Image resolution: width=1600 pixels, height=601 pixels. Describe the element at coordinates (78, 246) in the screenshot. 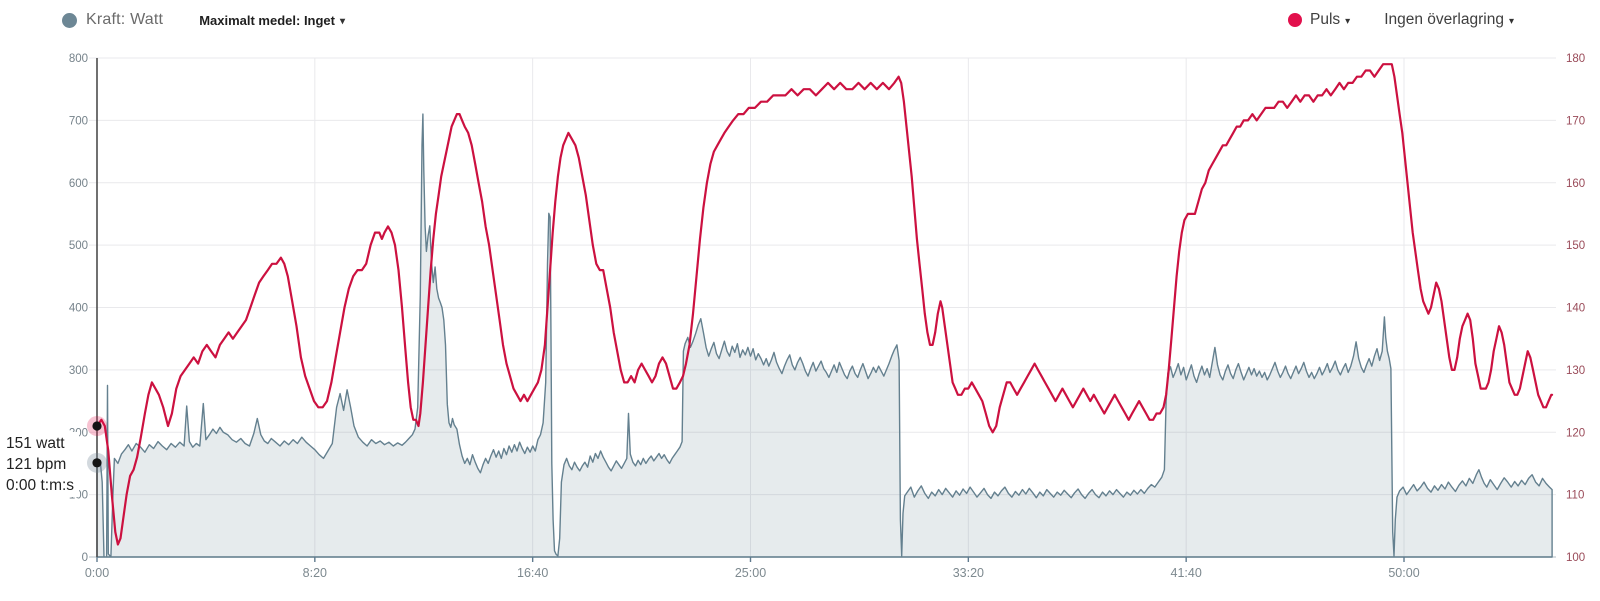

I see `left-axis-tick-label: 500` at that location.